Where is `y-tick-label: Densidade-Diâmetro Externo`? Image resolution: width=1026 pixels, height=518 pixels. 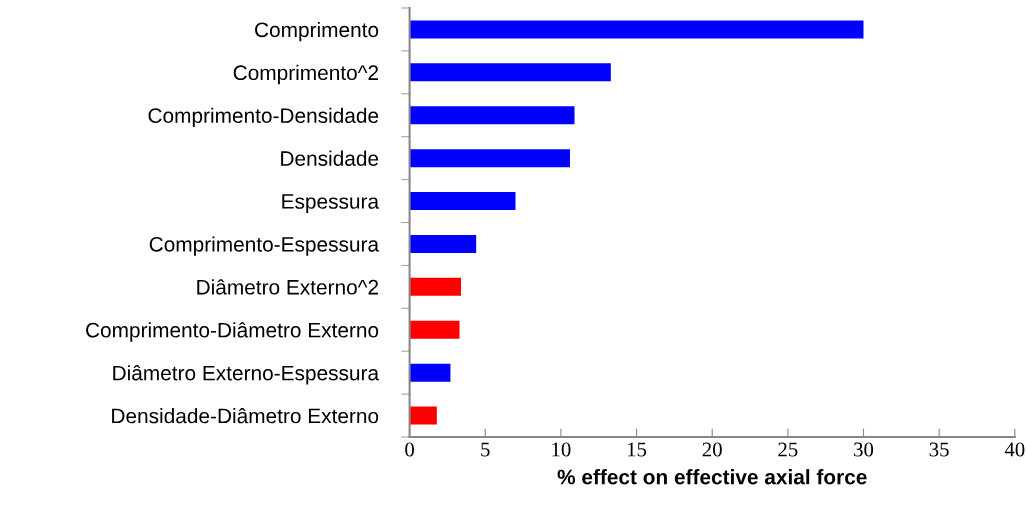 y-tick-label: Densidade-Diâmetro Externo is located at coordinates (245, 415).